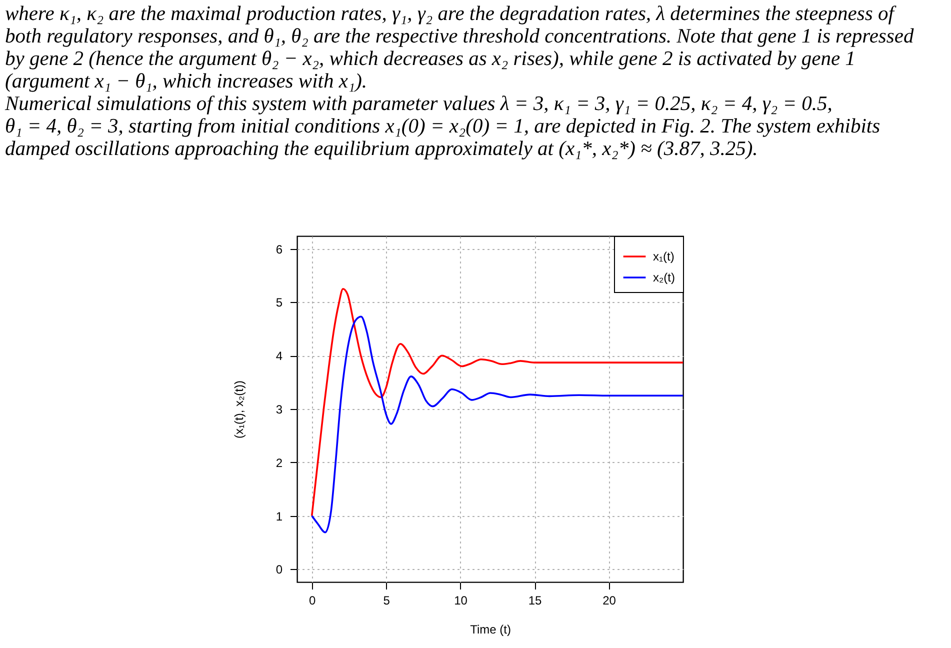  Describe the element at coordinates (279, 303) in the screenshot. I see `y-tick-label: 5` at that location.